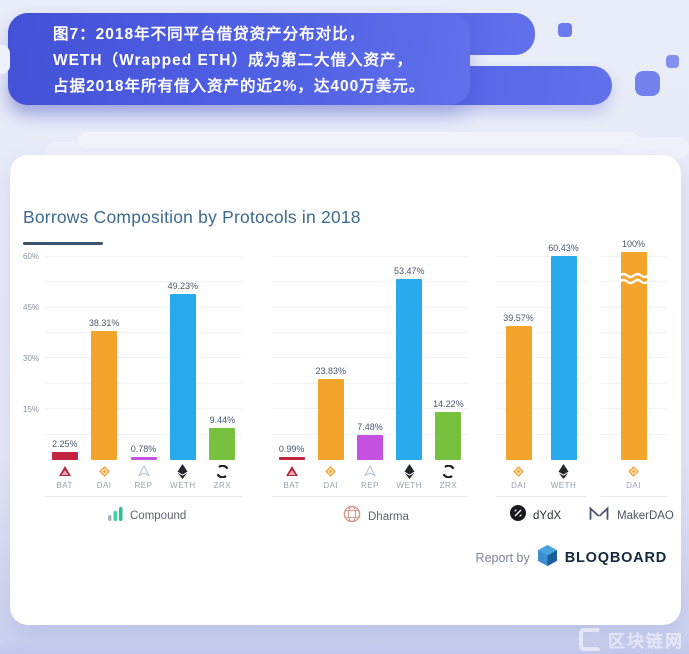  I want to click on compound-icon, so click(115, 515).